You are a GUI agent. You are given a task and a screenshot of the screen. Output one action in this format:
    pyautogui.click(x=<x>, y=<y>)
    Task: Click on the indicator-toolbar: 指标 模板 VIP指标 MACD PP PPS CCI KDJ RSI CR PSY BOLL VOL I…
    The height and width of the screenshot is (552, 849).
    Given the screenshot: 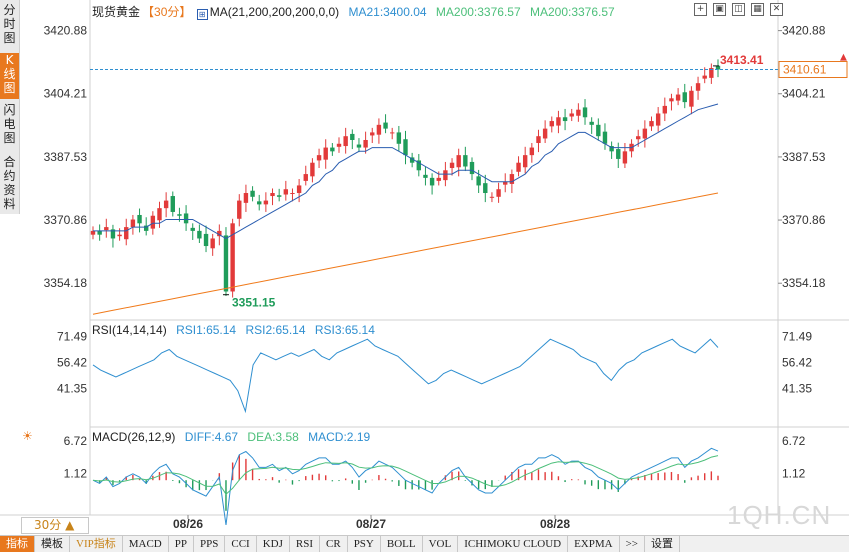 What is the action you would take?
    pyautogui.click(x=424, y=543)
    